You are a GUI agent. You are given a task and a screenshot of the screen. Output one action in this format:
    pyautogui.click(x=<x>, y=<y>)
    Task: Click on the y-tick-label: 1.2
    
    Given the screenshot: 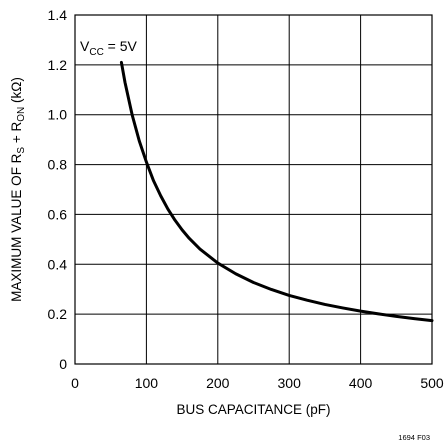 What is the action you would take?
    pyautogui.click(x=58, y=65)
    